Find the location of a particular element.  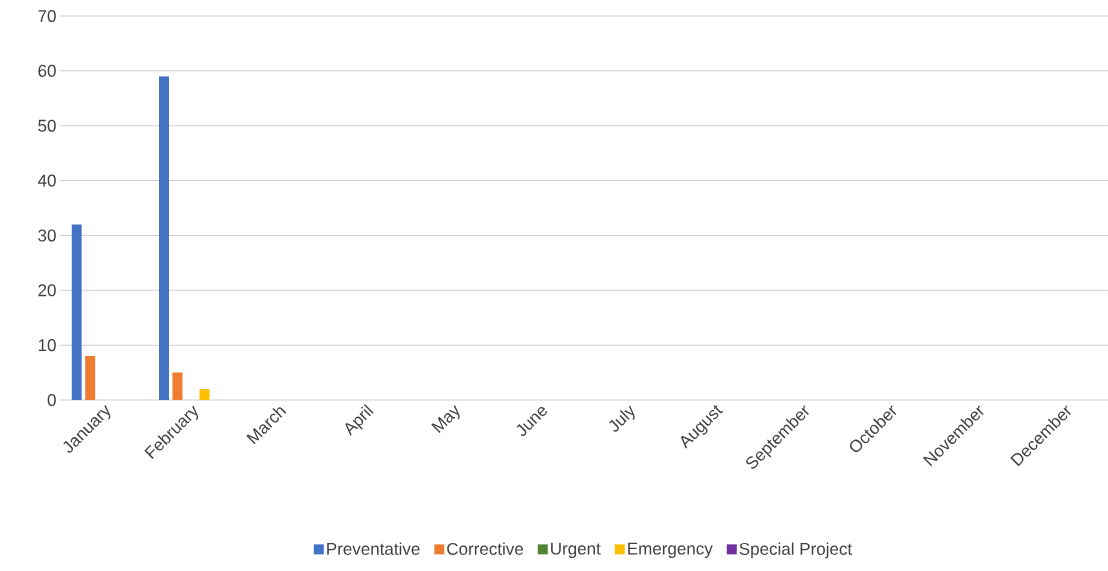

y-tick-label: 30 is located at coordinates (47, 235).